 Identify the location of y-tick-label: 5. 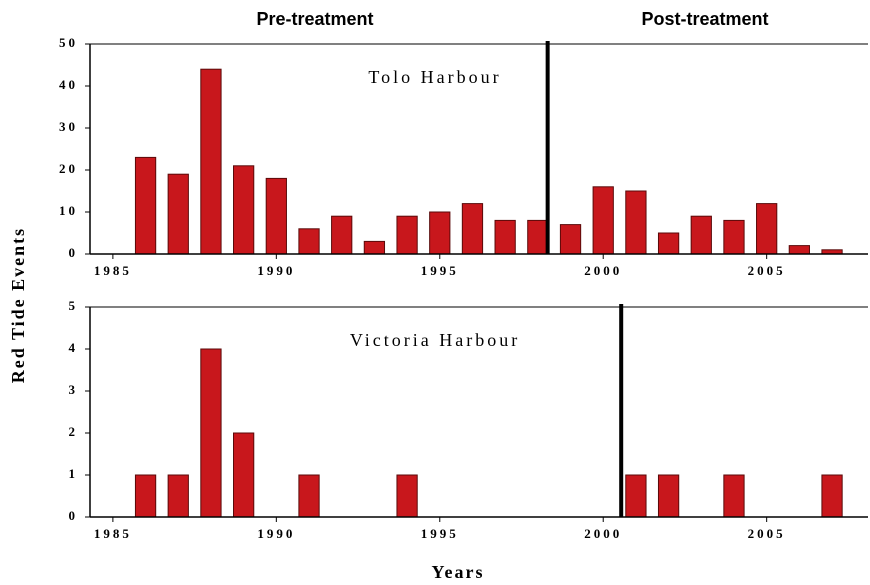
(74, 305).